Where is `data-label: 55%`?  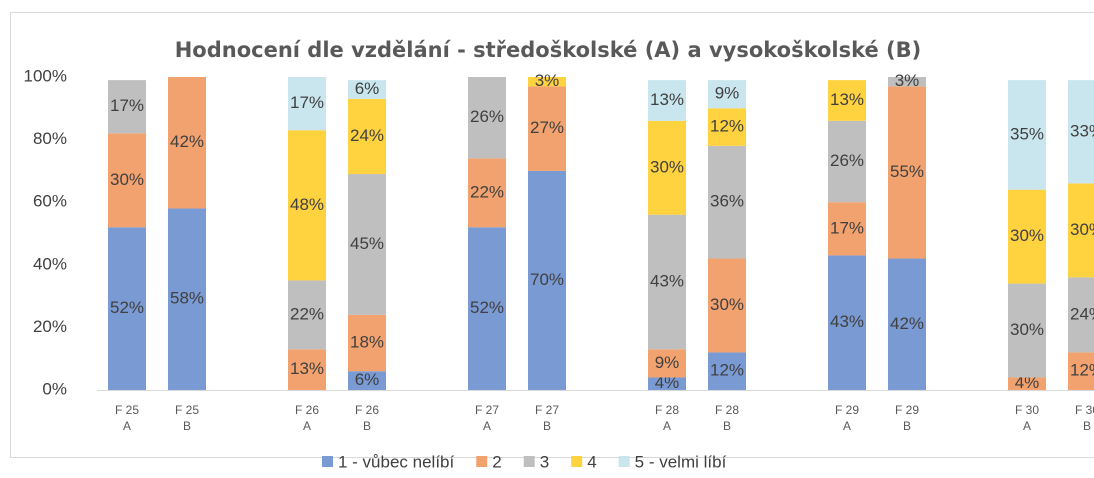 data-label: 55% is located at coordinates (907, 171).